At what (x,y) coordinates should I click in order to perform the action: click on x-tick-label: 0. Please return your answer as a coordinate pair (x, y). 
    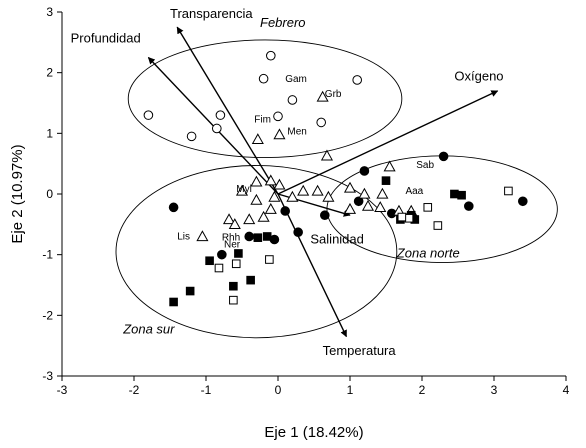
    Looking at the image, I should click on (278, 390).